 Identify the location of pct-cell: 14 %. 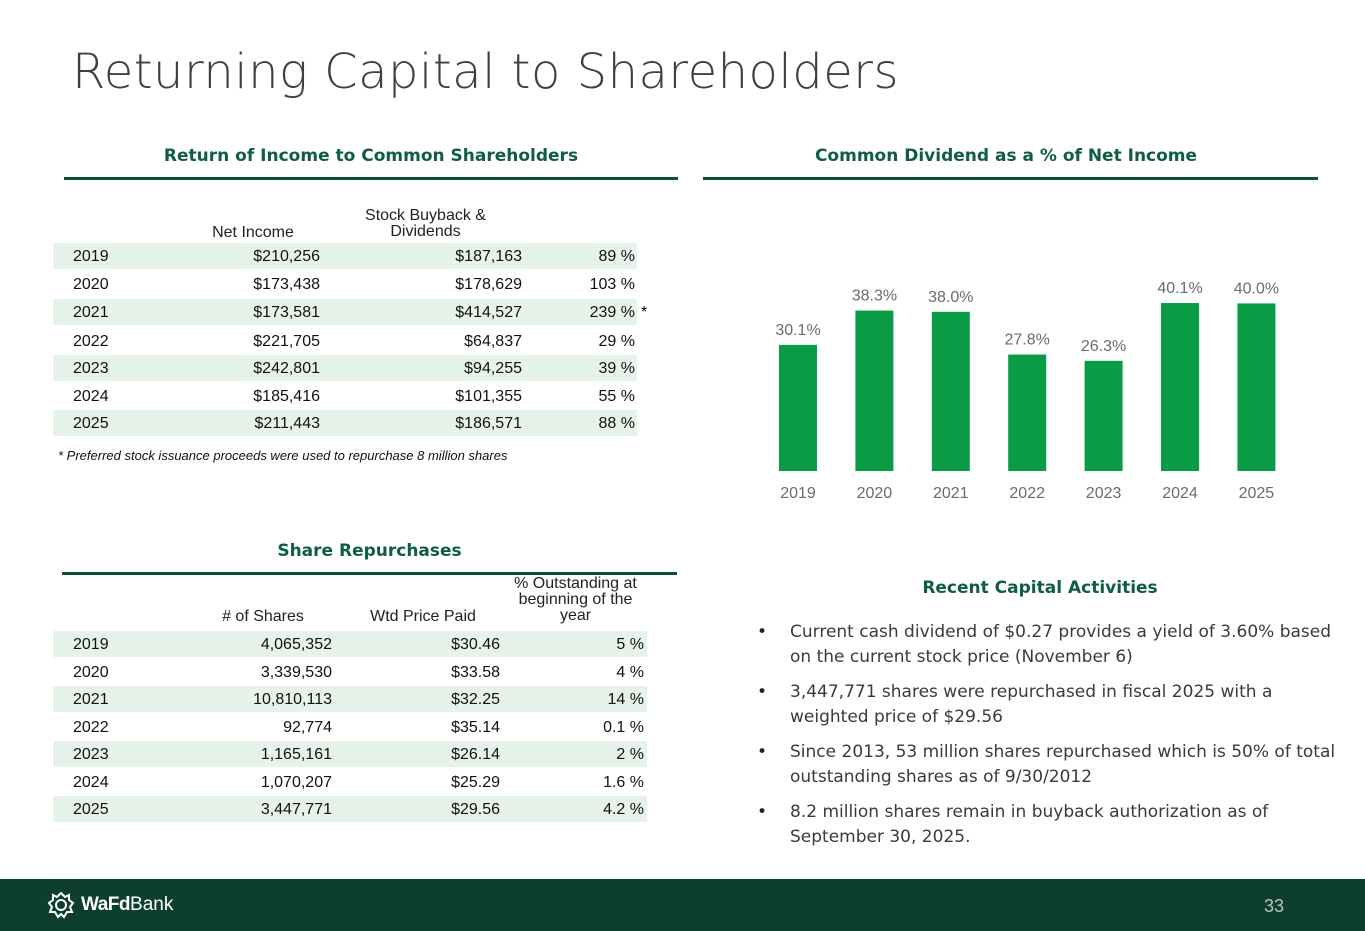
(625, 699).